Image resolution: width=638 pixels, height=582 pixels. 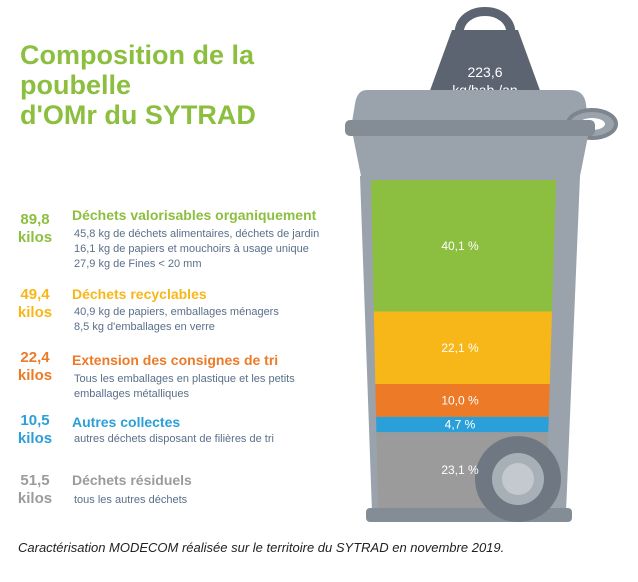 I want to click on percent-label-organic: 40,1 %, so click(x=460, y=246).